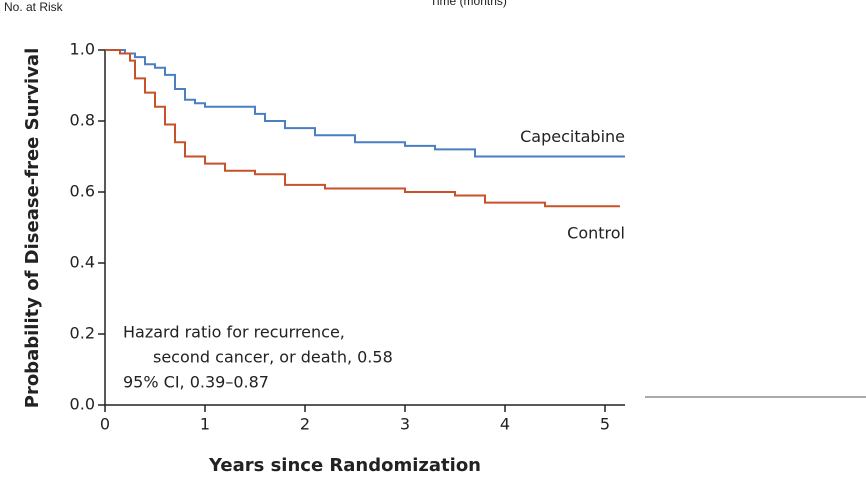  Describe the element at coordinates (234, 332) in the screenshot. I see `annotation: Hazard ratio for recurrence,` at that location.